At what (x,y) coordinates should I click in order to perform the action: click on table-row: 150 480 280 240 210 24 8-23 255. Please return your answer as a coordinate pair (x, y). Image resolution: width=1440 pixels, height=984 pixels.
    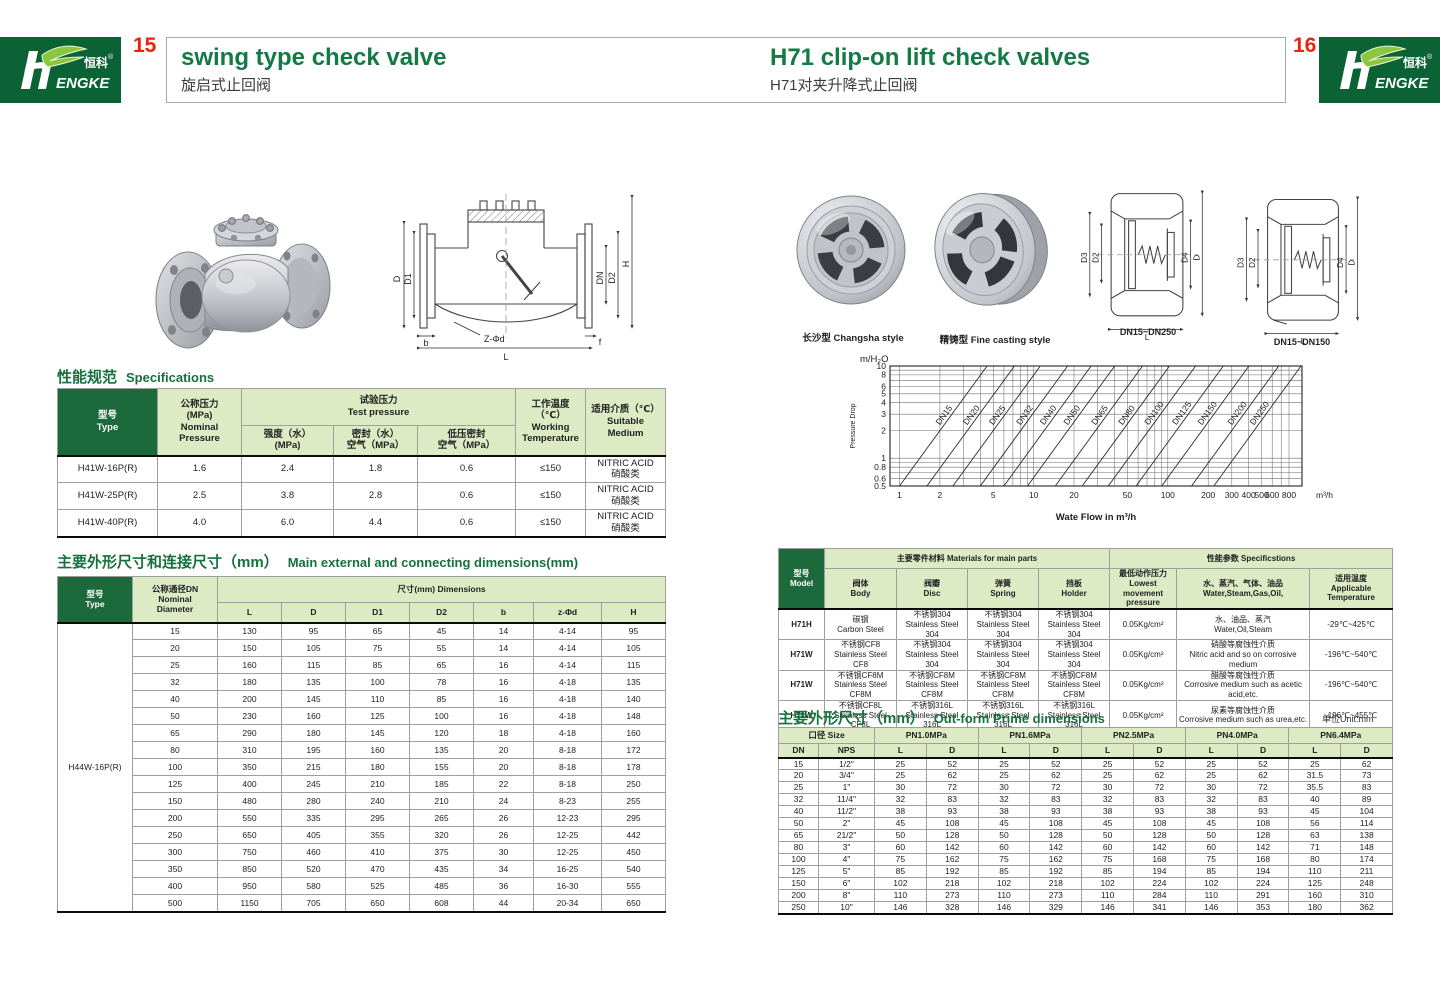
    Looking at the image, I should click on (362, 801).